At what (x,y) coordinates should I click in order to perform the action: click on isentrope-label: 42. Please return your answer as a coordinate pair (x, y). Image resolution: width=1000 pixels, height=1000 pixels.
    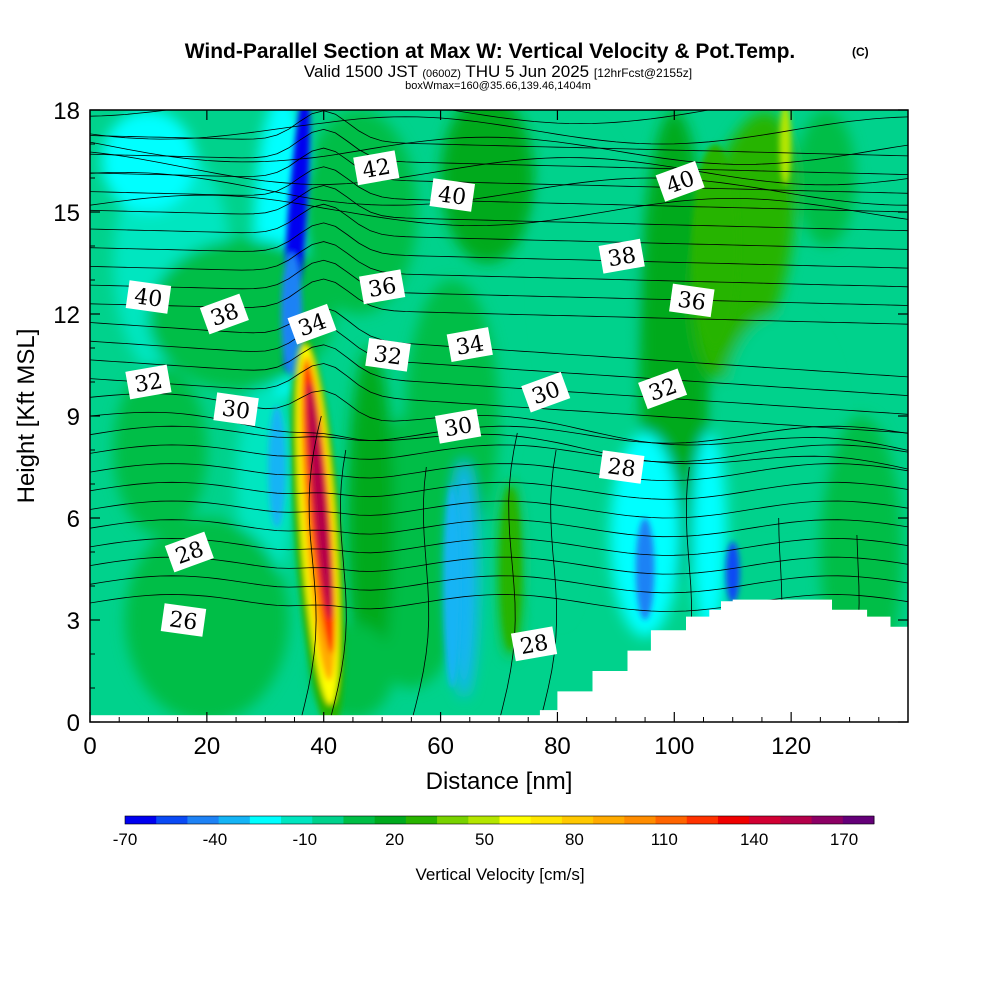
    Looking at the image, I should click on (376, 168).